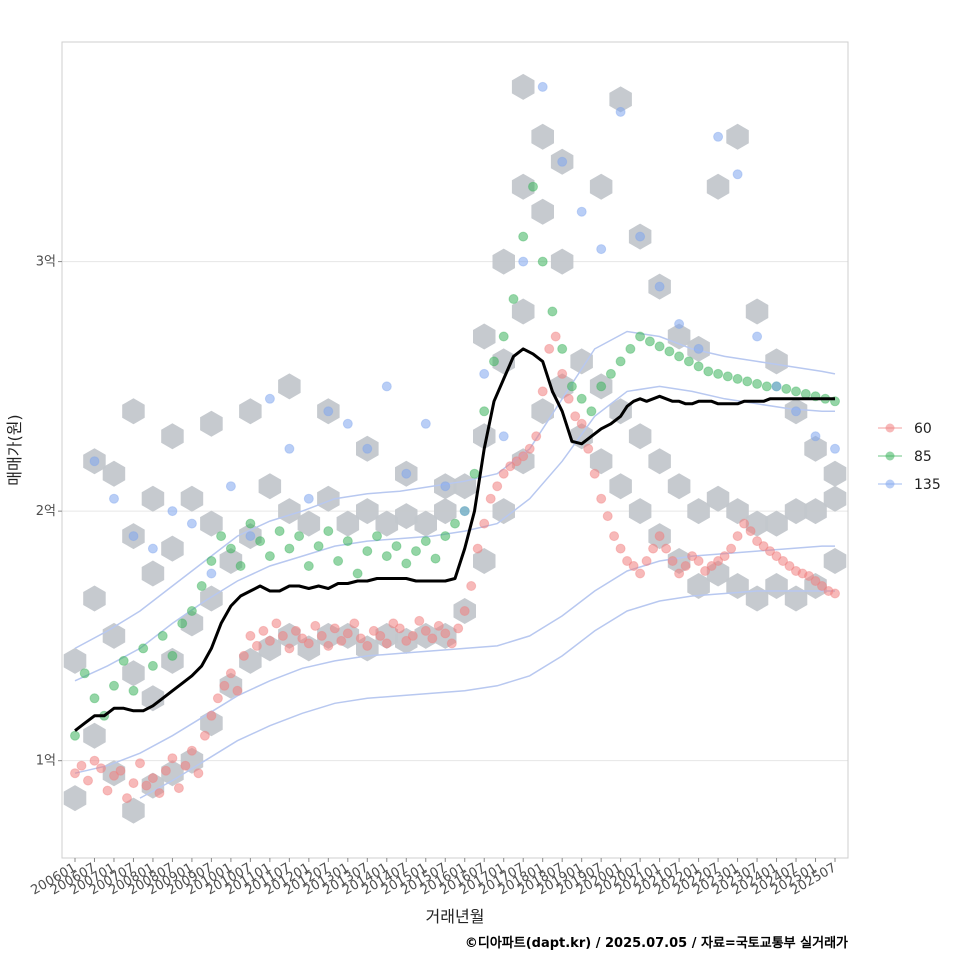  I want to click on x-axis-title: 거래년월, so click(455, 916).